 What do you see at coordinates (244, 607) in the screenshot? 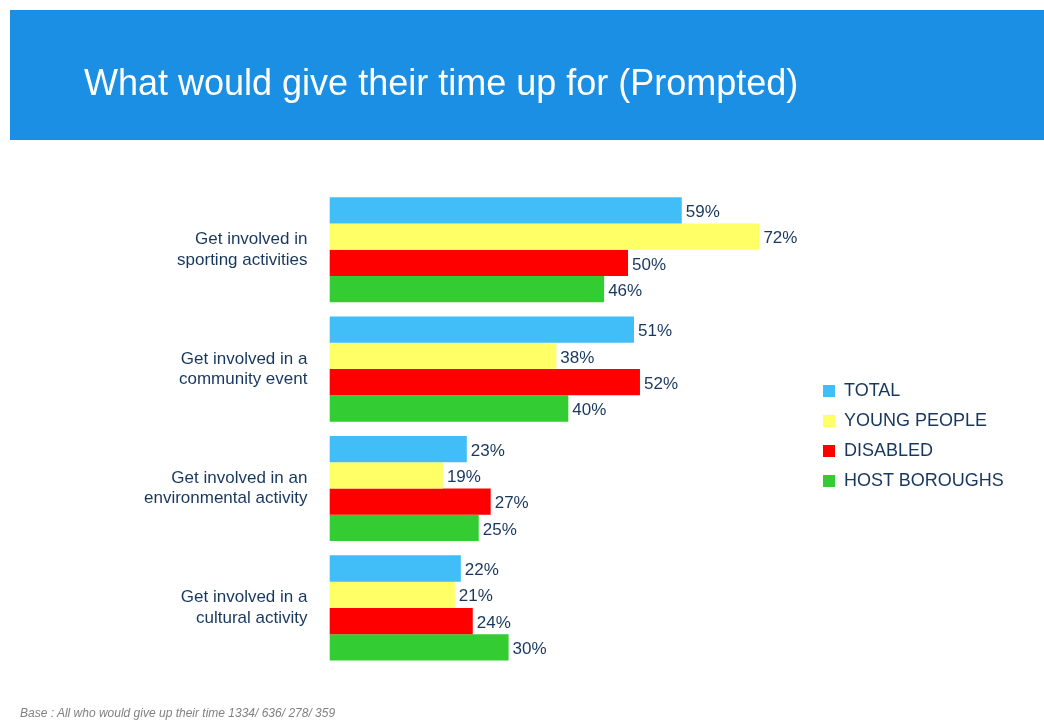
I see `y-tick-label: Get involved in a cultural activity` at bounding box center [244, 607].